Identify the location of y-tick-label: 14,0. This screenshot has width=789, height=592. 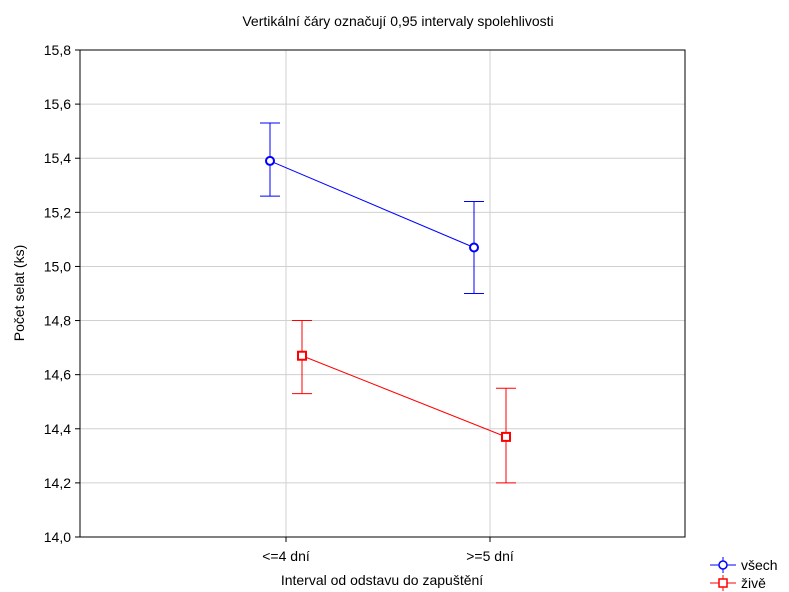
(57, 537).